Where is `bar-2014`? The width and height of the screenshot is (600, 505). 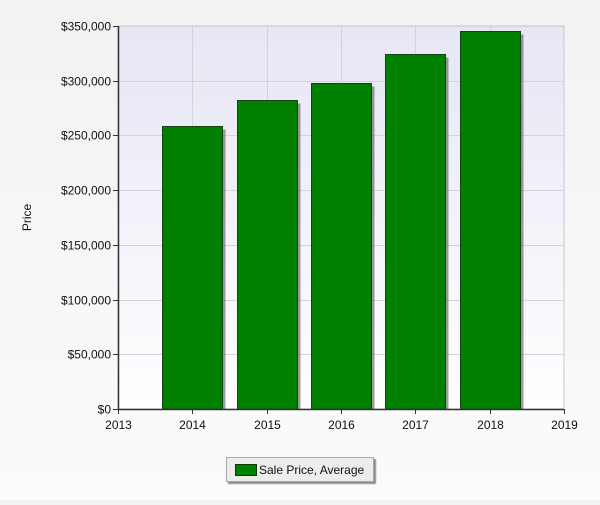 bar-2014 is located at coordinates (192, 268).